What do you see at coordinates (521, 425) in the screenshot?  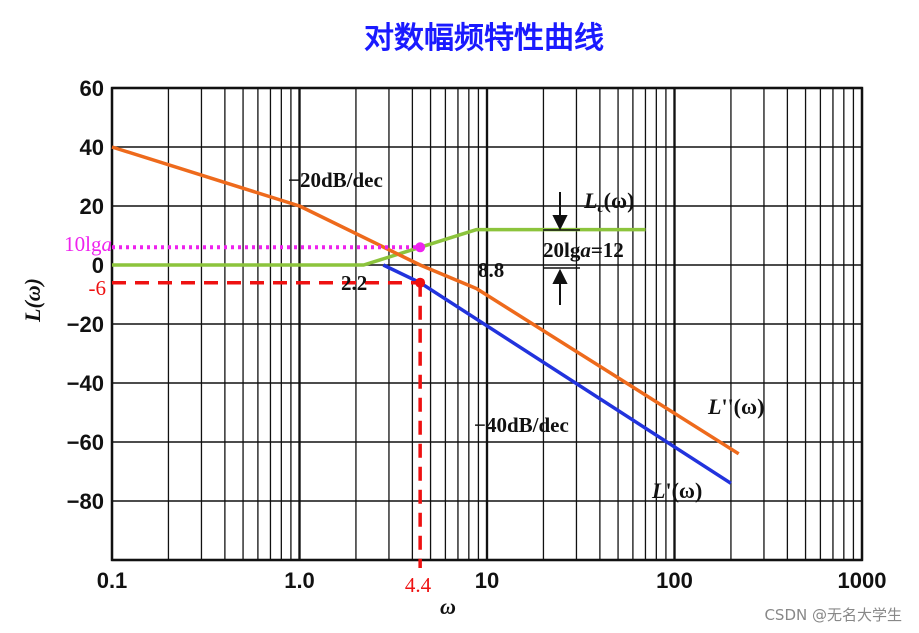 I see `slope-annotation-40: −40dB/dec` at bounding box center [521, 425].